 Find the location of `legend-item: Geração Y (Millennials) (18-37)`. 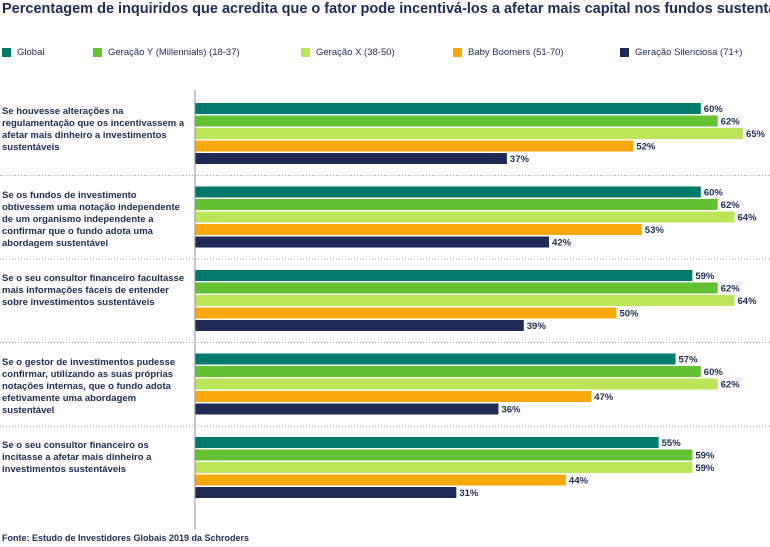

legend-item: Geração Y (Millennials) (18-37) is located at coordinates (166, 52).